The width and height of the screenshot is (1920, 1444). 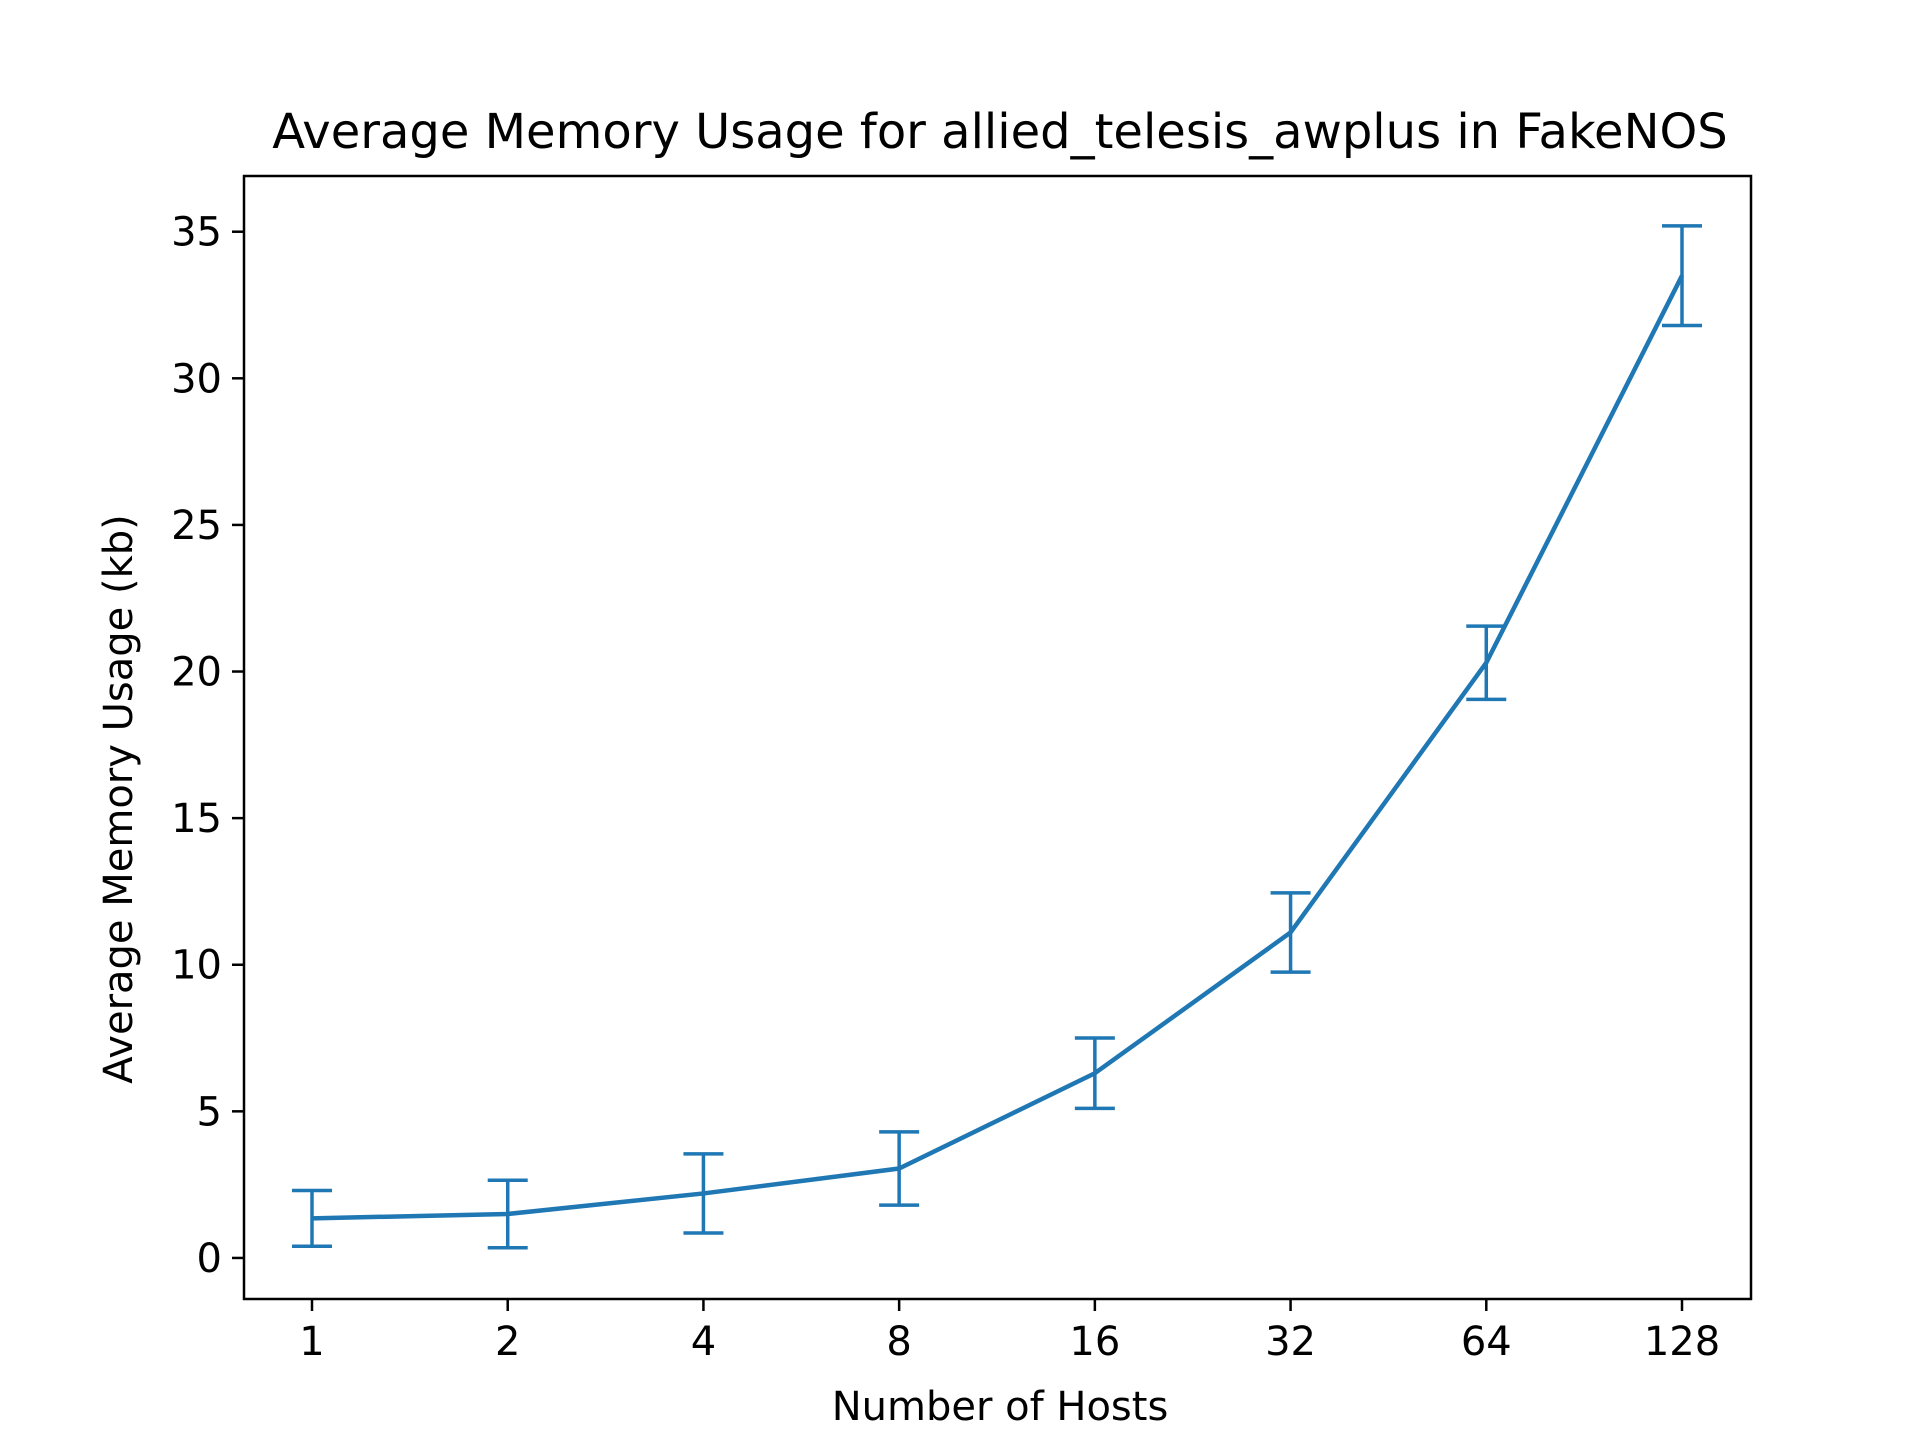 I want to click on x-tick-label: 32, so click(x=1290, y=1342).